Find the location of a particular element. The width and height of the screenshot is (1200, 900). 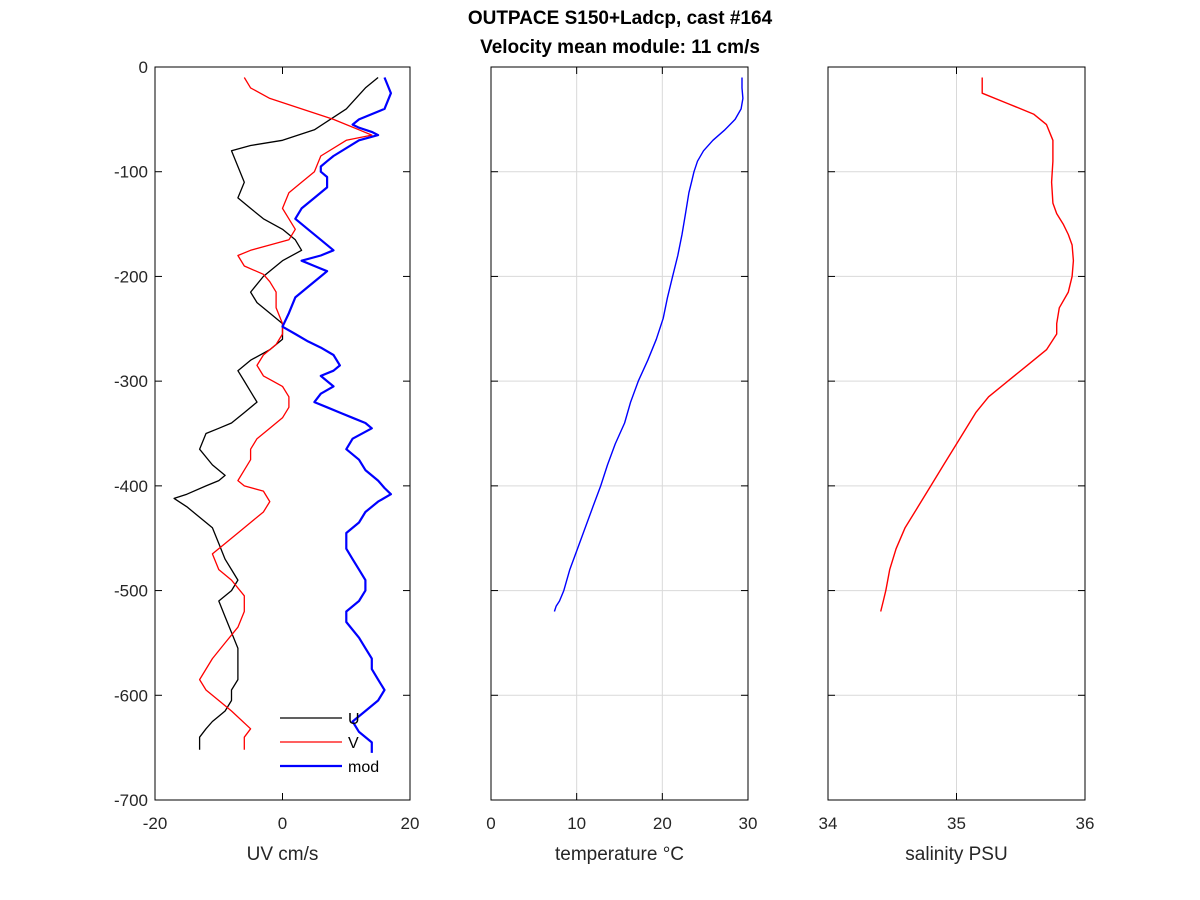

panel0-ytick-label: -600 is located at coordinates (131, 695).